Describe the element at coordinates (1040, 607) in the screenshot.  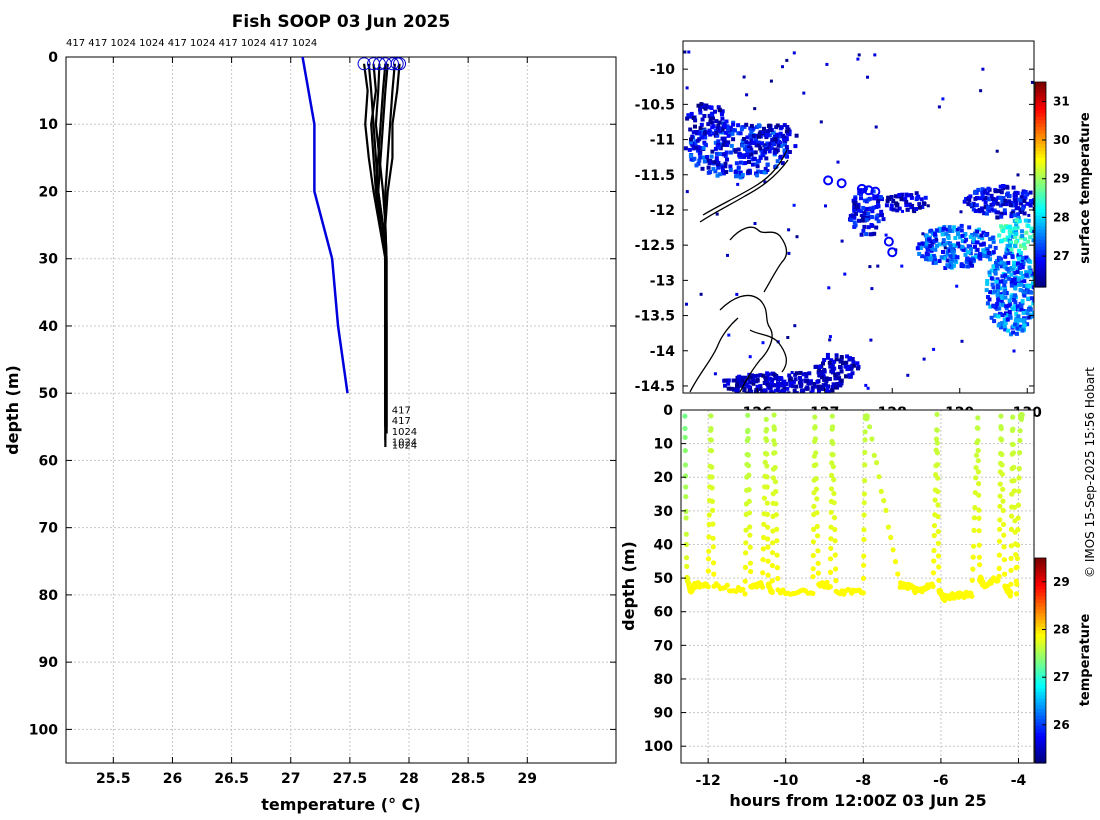
I see `temp-colorbar-segment` at that location.